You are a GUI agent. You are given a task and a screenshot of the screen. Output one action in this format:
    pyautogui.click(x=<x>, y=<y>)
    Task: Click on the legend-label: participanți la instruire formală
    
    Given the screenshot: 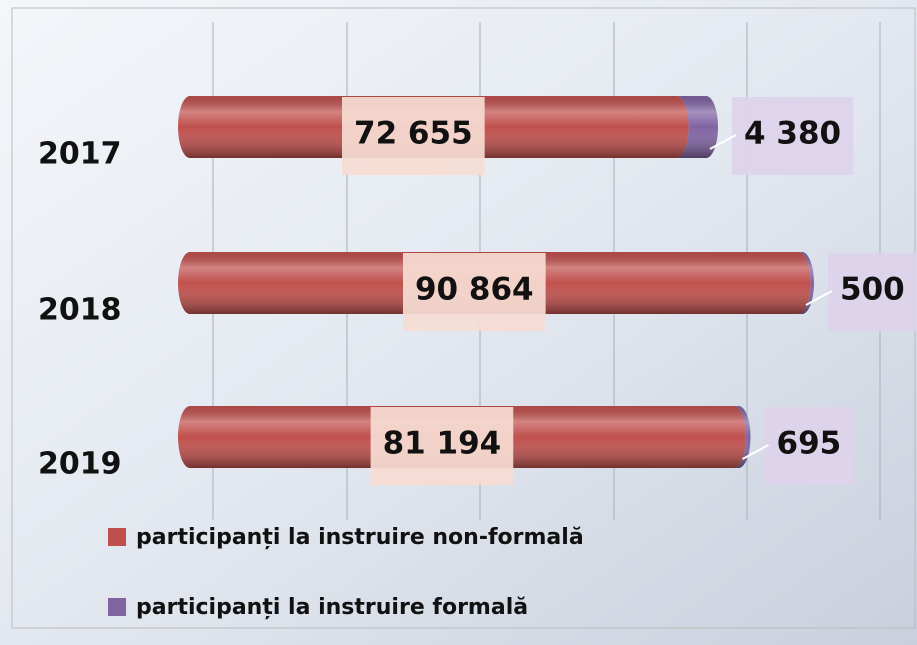 What is the action you would take?
    pyautogui.click(x=332, y=607)
    